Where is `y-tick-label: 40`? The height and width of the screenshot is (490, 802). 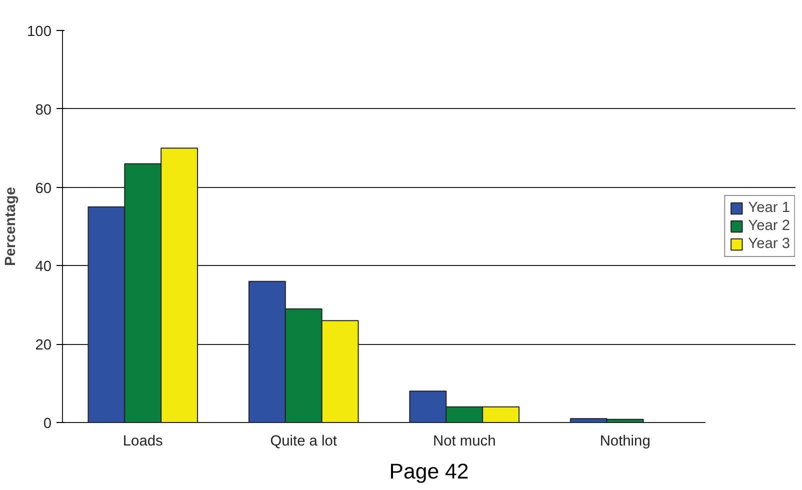 y-tick-label: 40 is located at coordinates (43, 267).